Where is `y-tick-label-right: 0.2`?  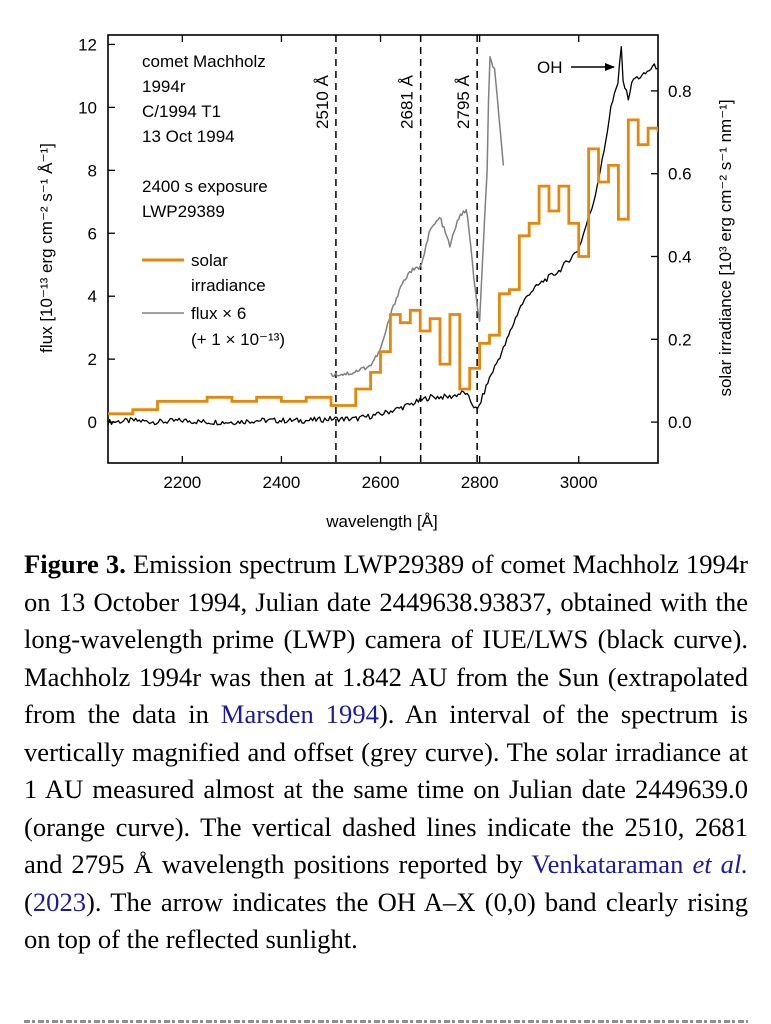
y-tick-label-right: 0.2 is located at coordinates (680, 339).